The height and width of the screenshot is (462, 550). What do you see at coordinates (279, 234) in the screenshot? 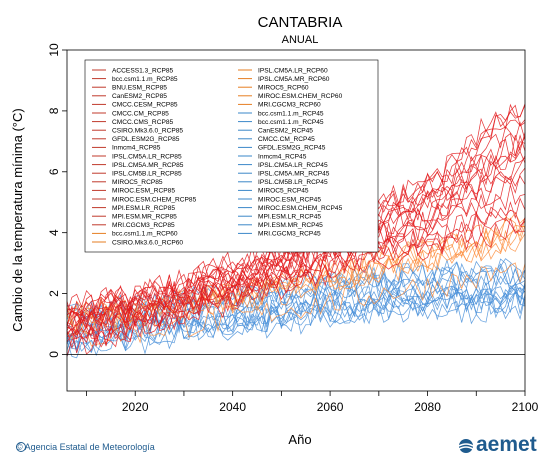
I see `legend-item: MRI.CGCM3_RCP45` at bounding box center [279, 234].